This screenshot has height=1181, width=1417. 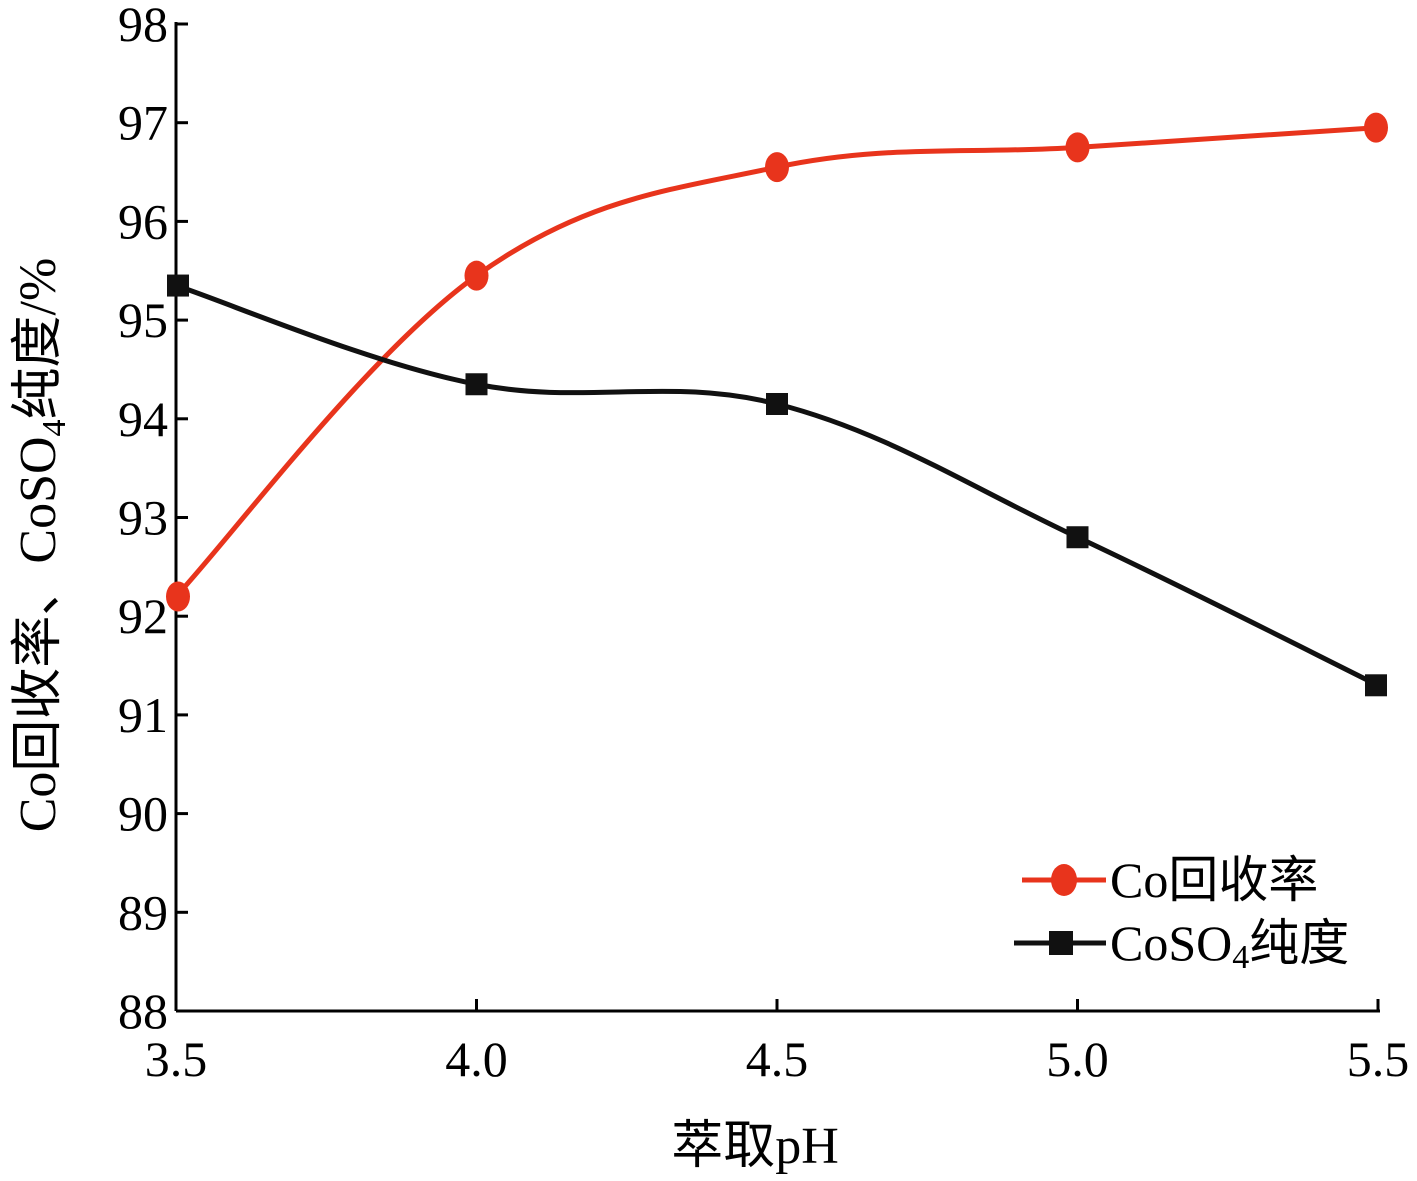 I want to click on legend-label-coso4-main: CoSO, so click(x=1171, y=943).